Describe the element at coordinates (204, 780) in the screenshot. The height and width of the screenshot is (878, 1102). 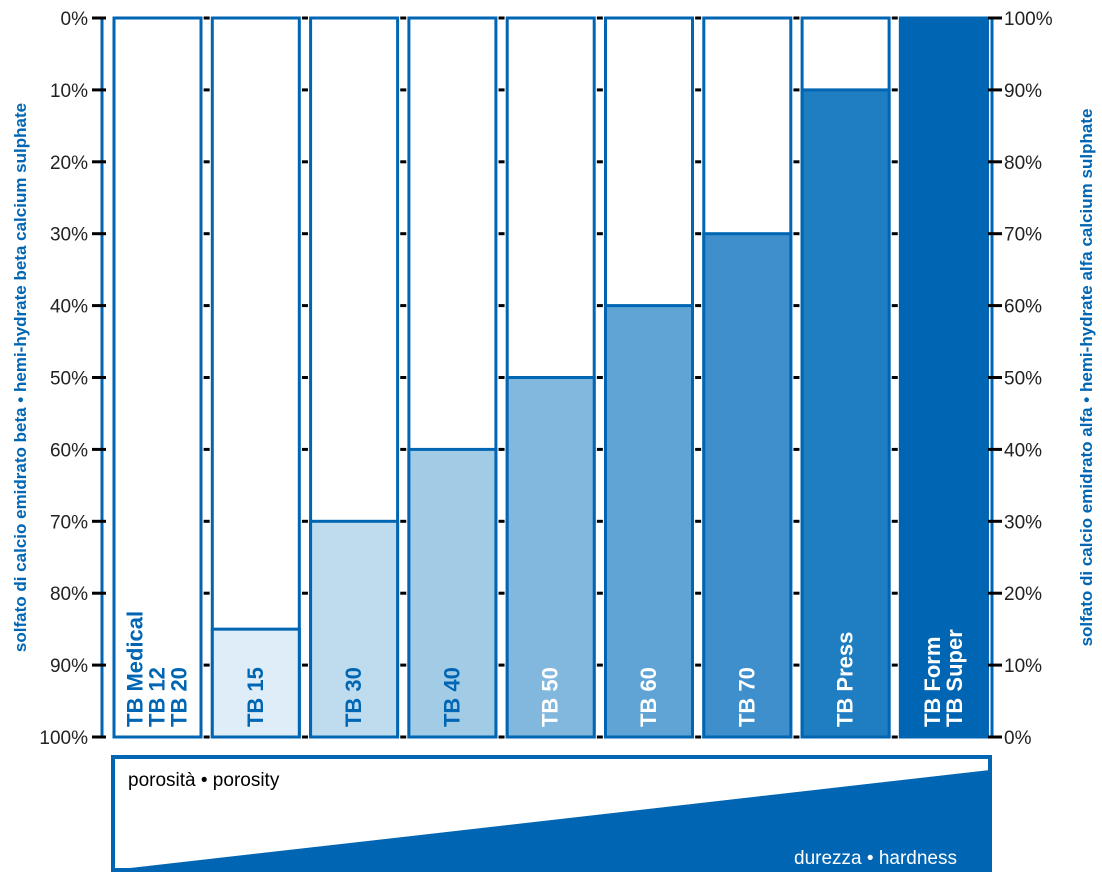
I see `porosity-label: porosità • porosity` at that location.